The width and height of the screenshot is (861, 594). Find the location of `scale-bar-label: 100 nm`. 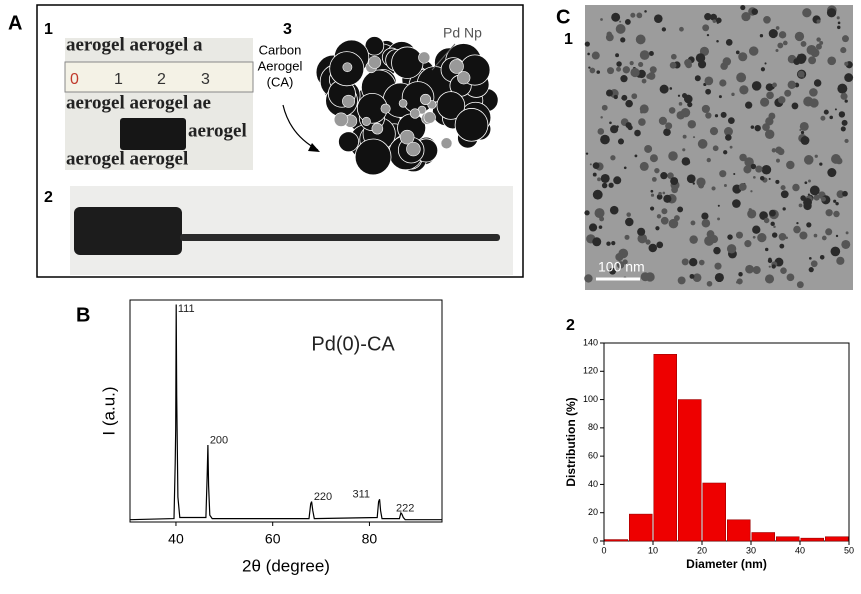

scale-bar-label: 100 nm is located at coordinates (621, 267).